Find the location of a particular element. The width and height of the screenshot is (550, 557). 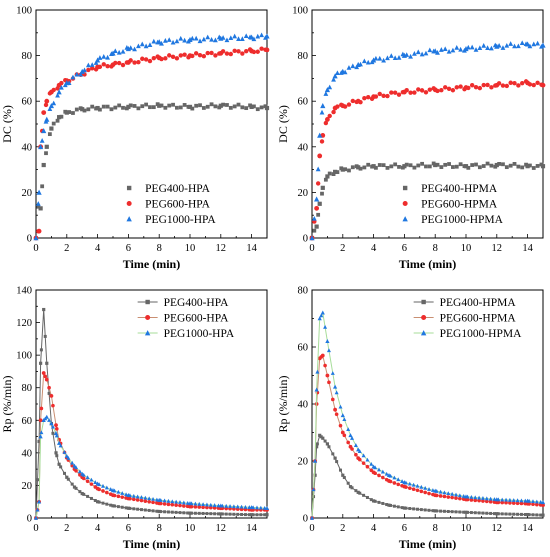

x-tick-label: 12 is located at coordinates (497, 528).